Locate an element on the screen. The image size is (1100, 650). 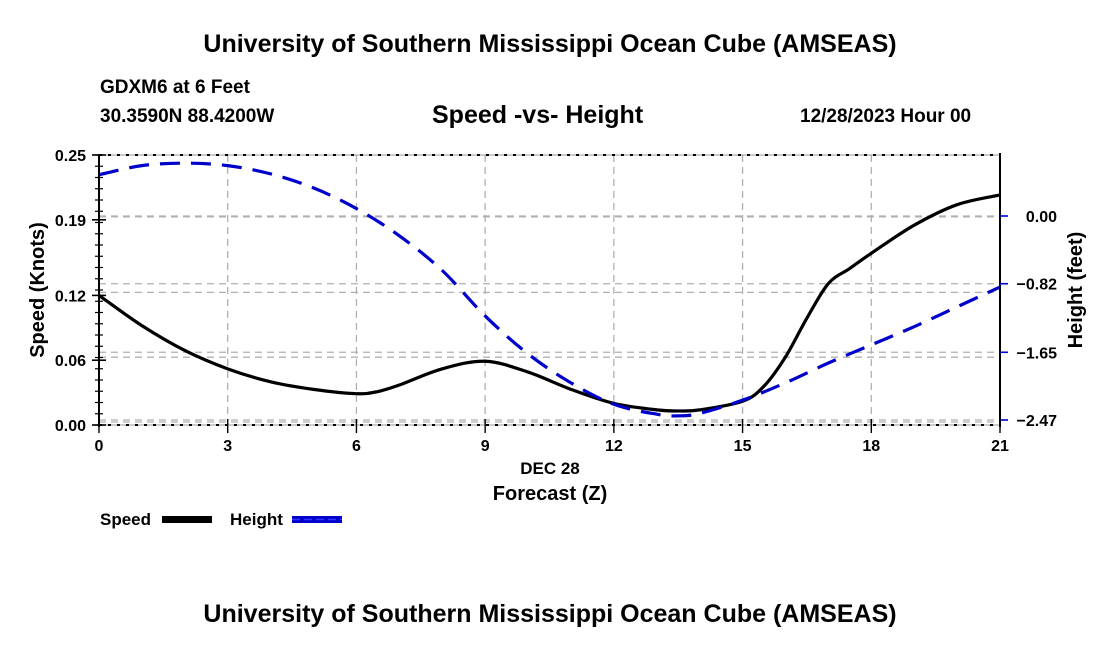
x-tick-label: 12 is located at coordinates (614, 446).